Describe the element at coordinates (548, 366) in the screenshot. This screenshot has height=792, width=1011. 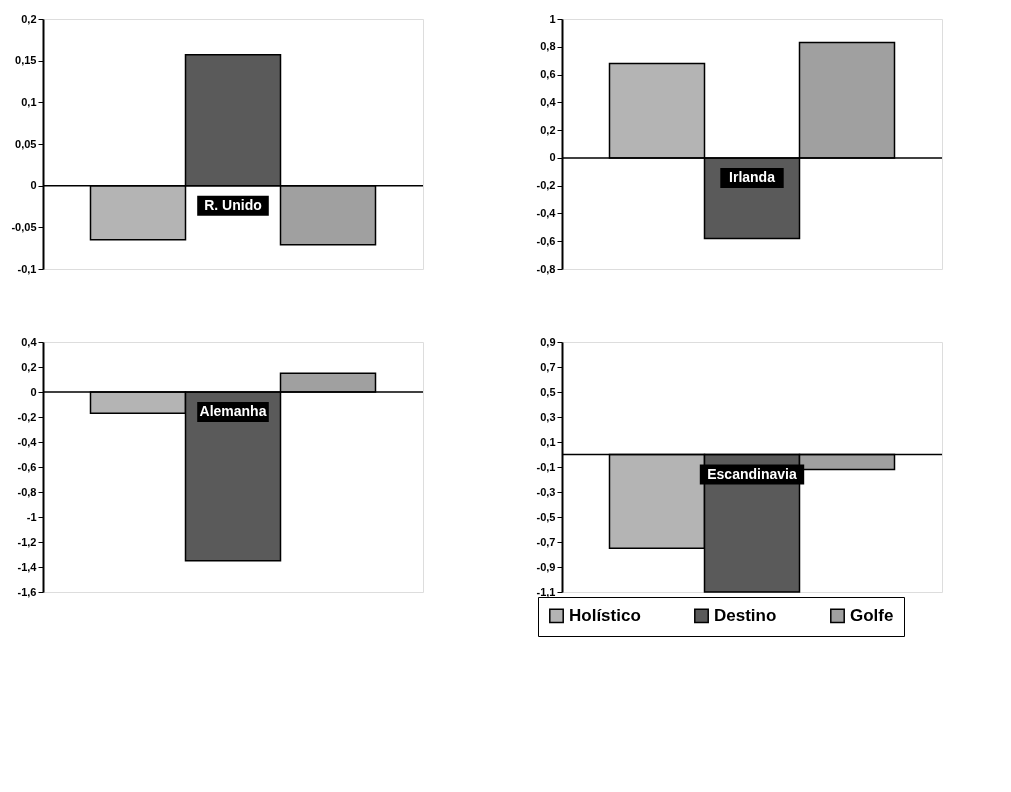
I see `y-tick-label: 0,7` at that location.